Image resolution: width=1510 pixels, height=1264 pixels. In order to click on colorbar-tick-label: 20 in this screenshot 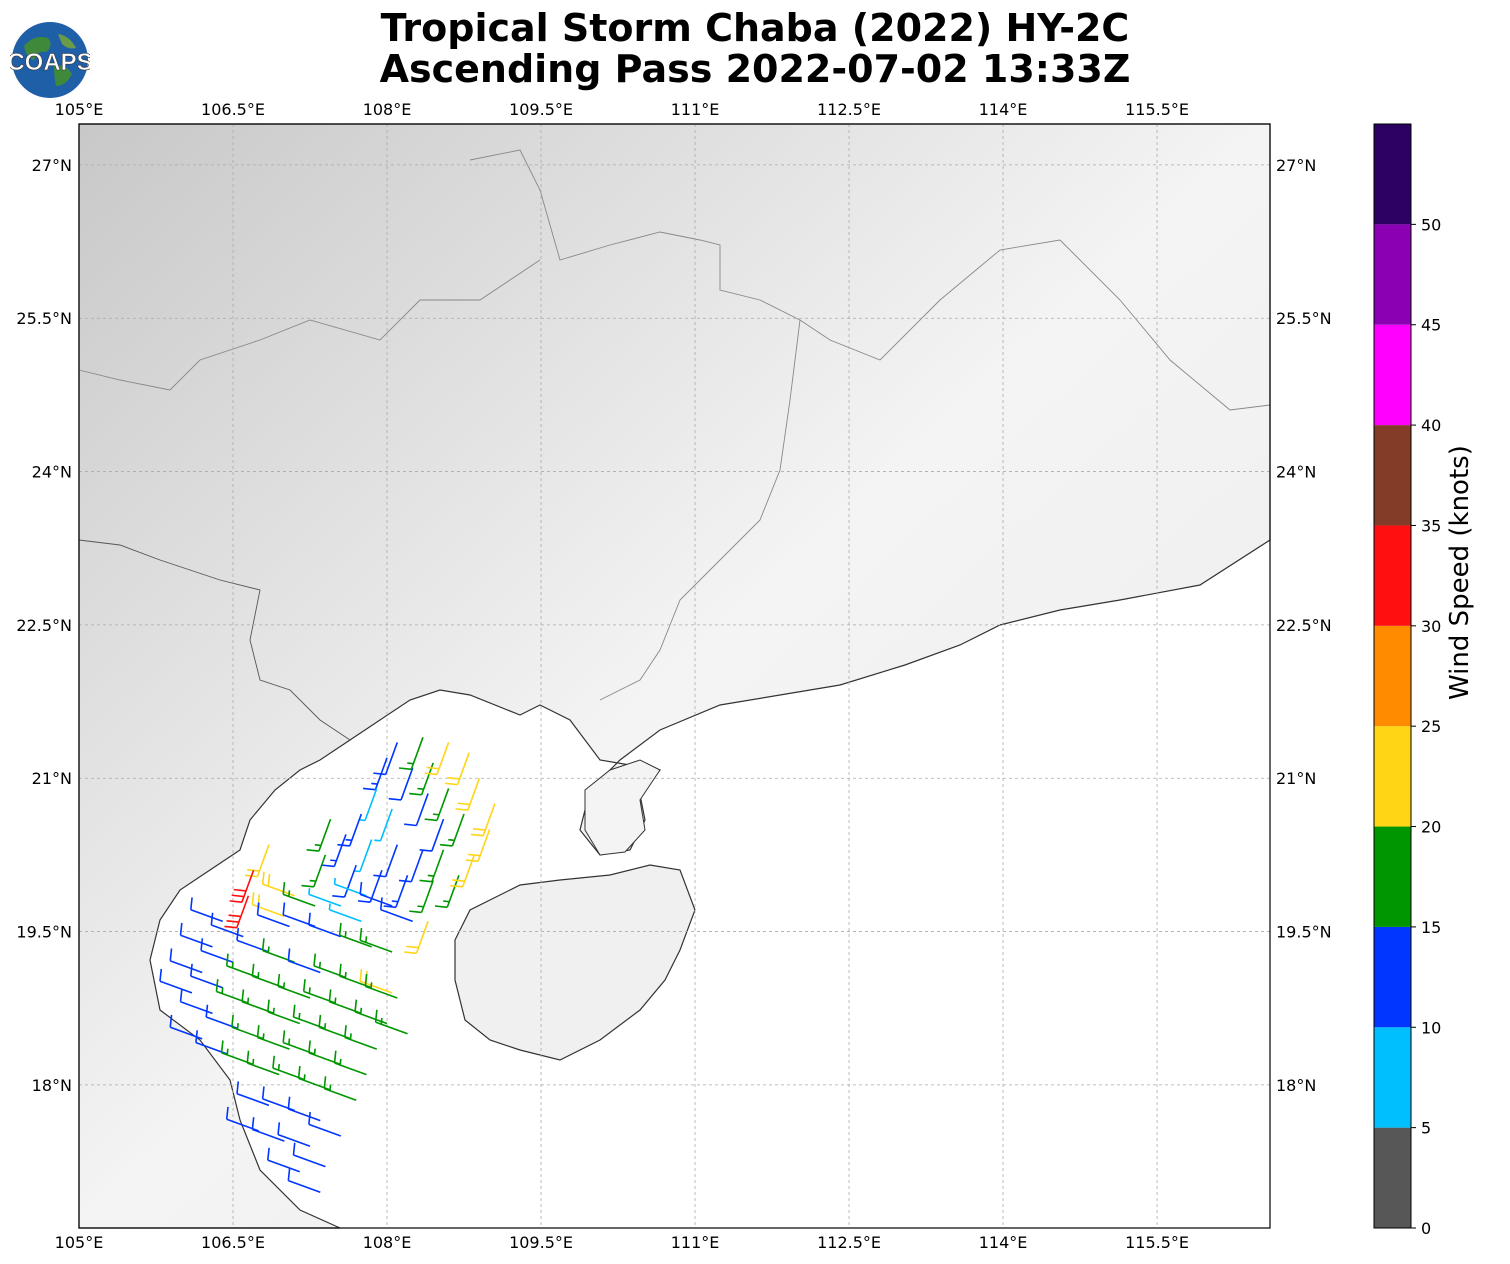, I will do `click(1431, 827)`.